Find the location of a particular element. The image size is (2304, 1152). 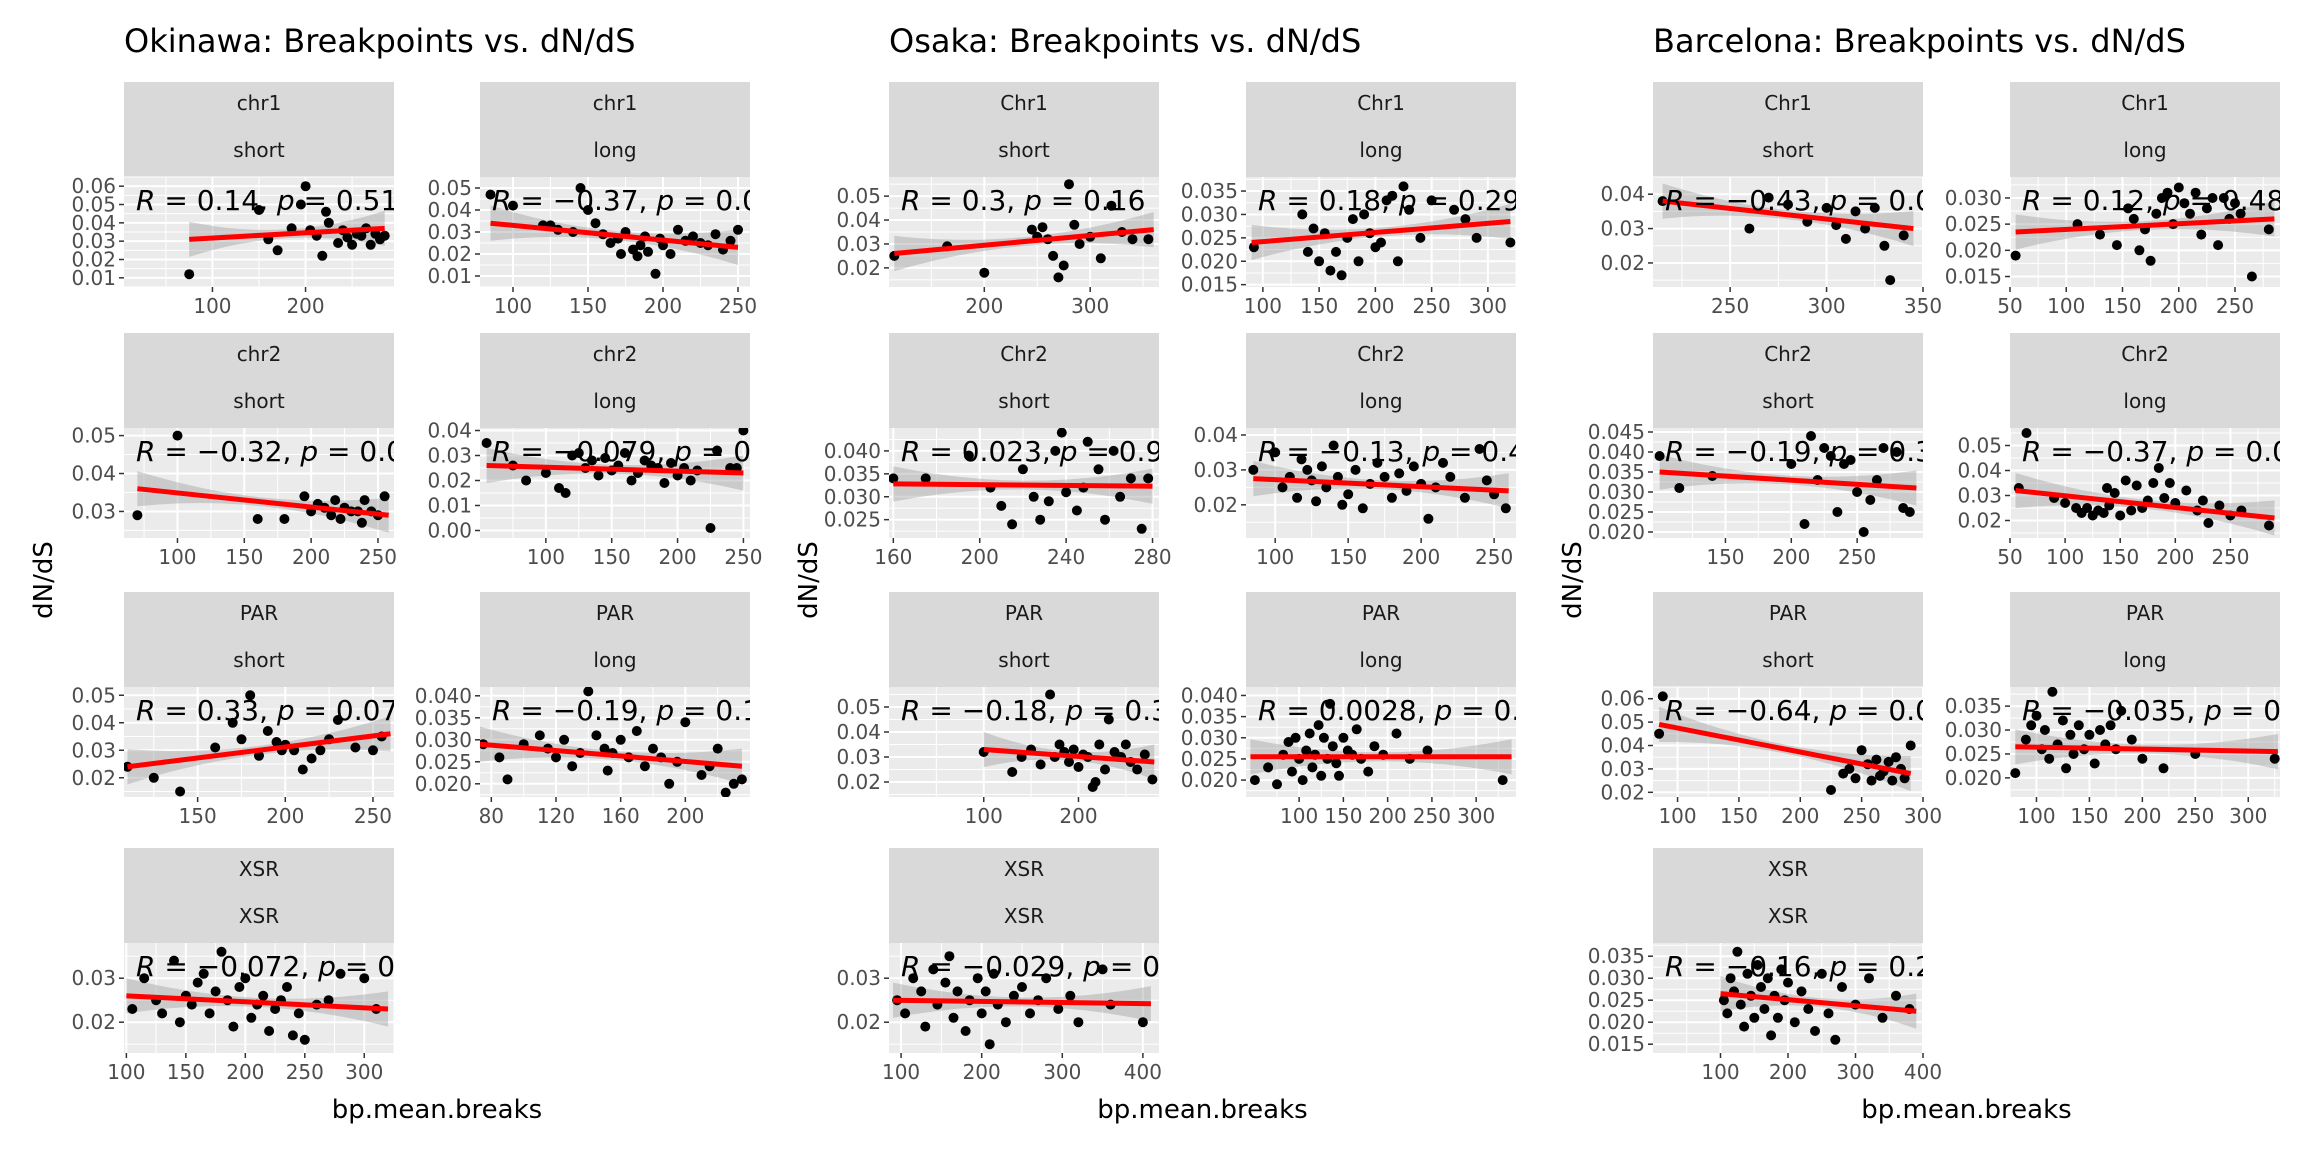

x-axis-label: bp.mean.breaks is located at coordinates (1966, 1110).